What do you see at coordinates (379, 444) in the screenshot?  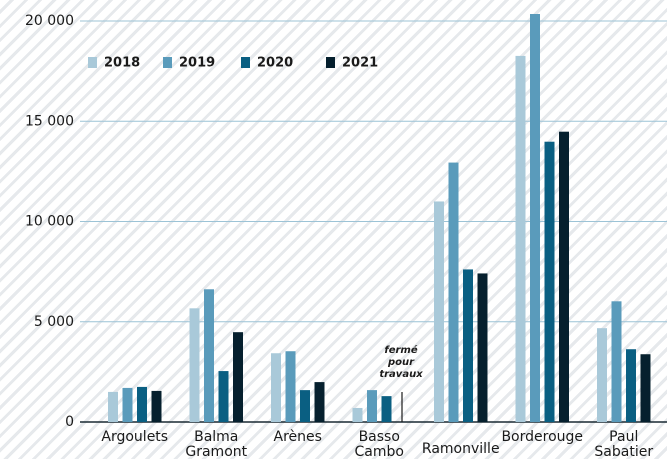 I see `x-tick-label: Basso Cambo` at bounding box center [379, 444].